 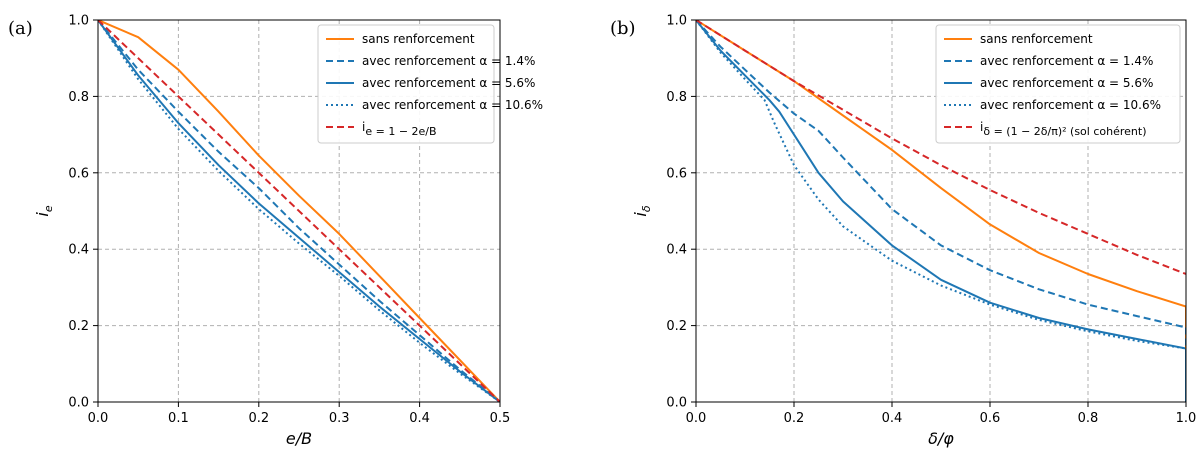 What do you see at coordinates (20, 28) in the screenshot?
I see `panel-label: (a)` at bounding box center [20, 28].